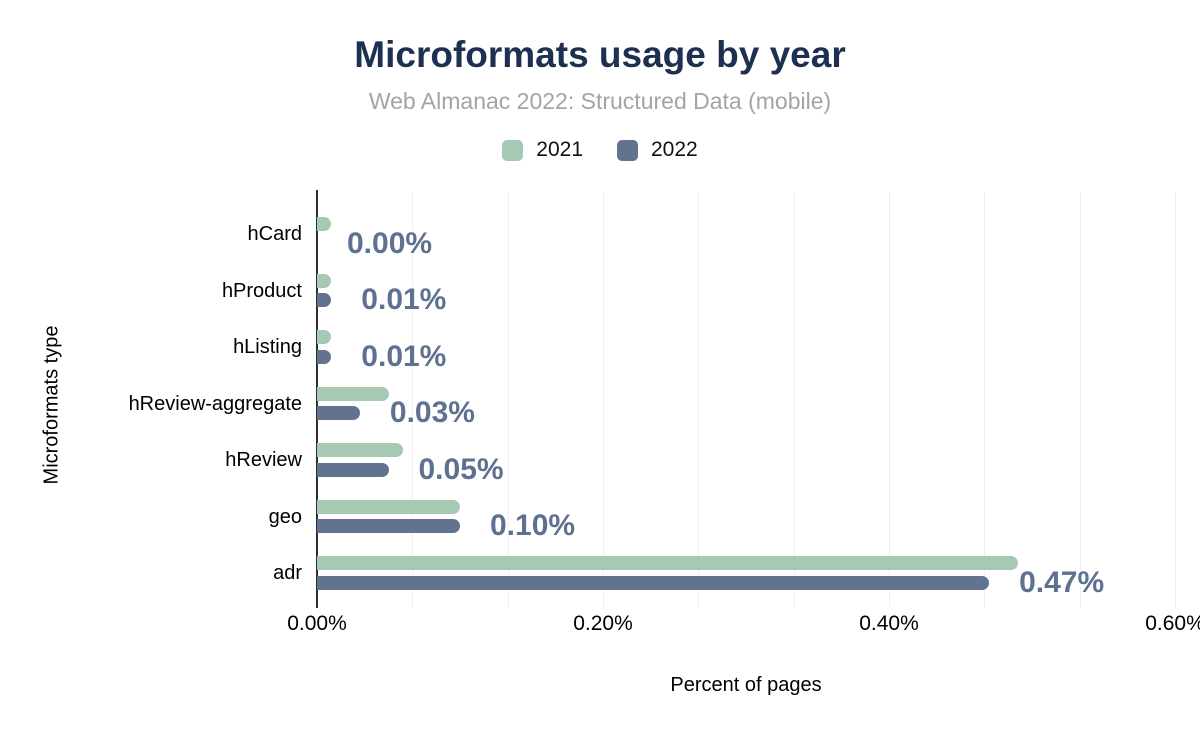 This screenshot has height=742, width=1200. I want to click on category-label-geo: geo, so click(285, 516).